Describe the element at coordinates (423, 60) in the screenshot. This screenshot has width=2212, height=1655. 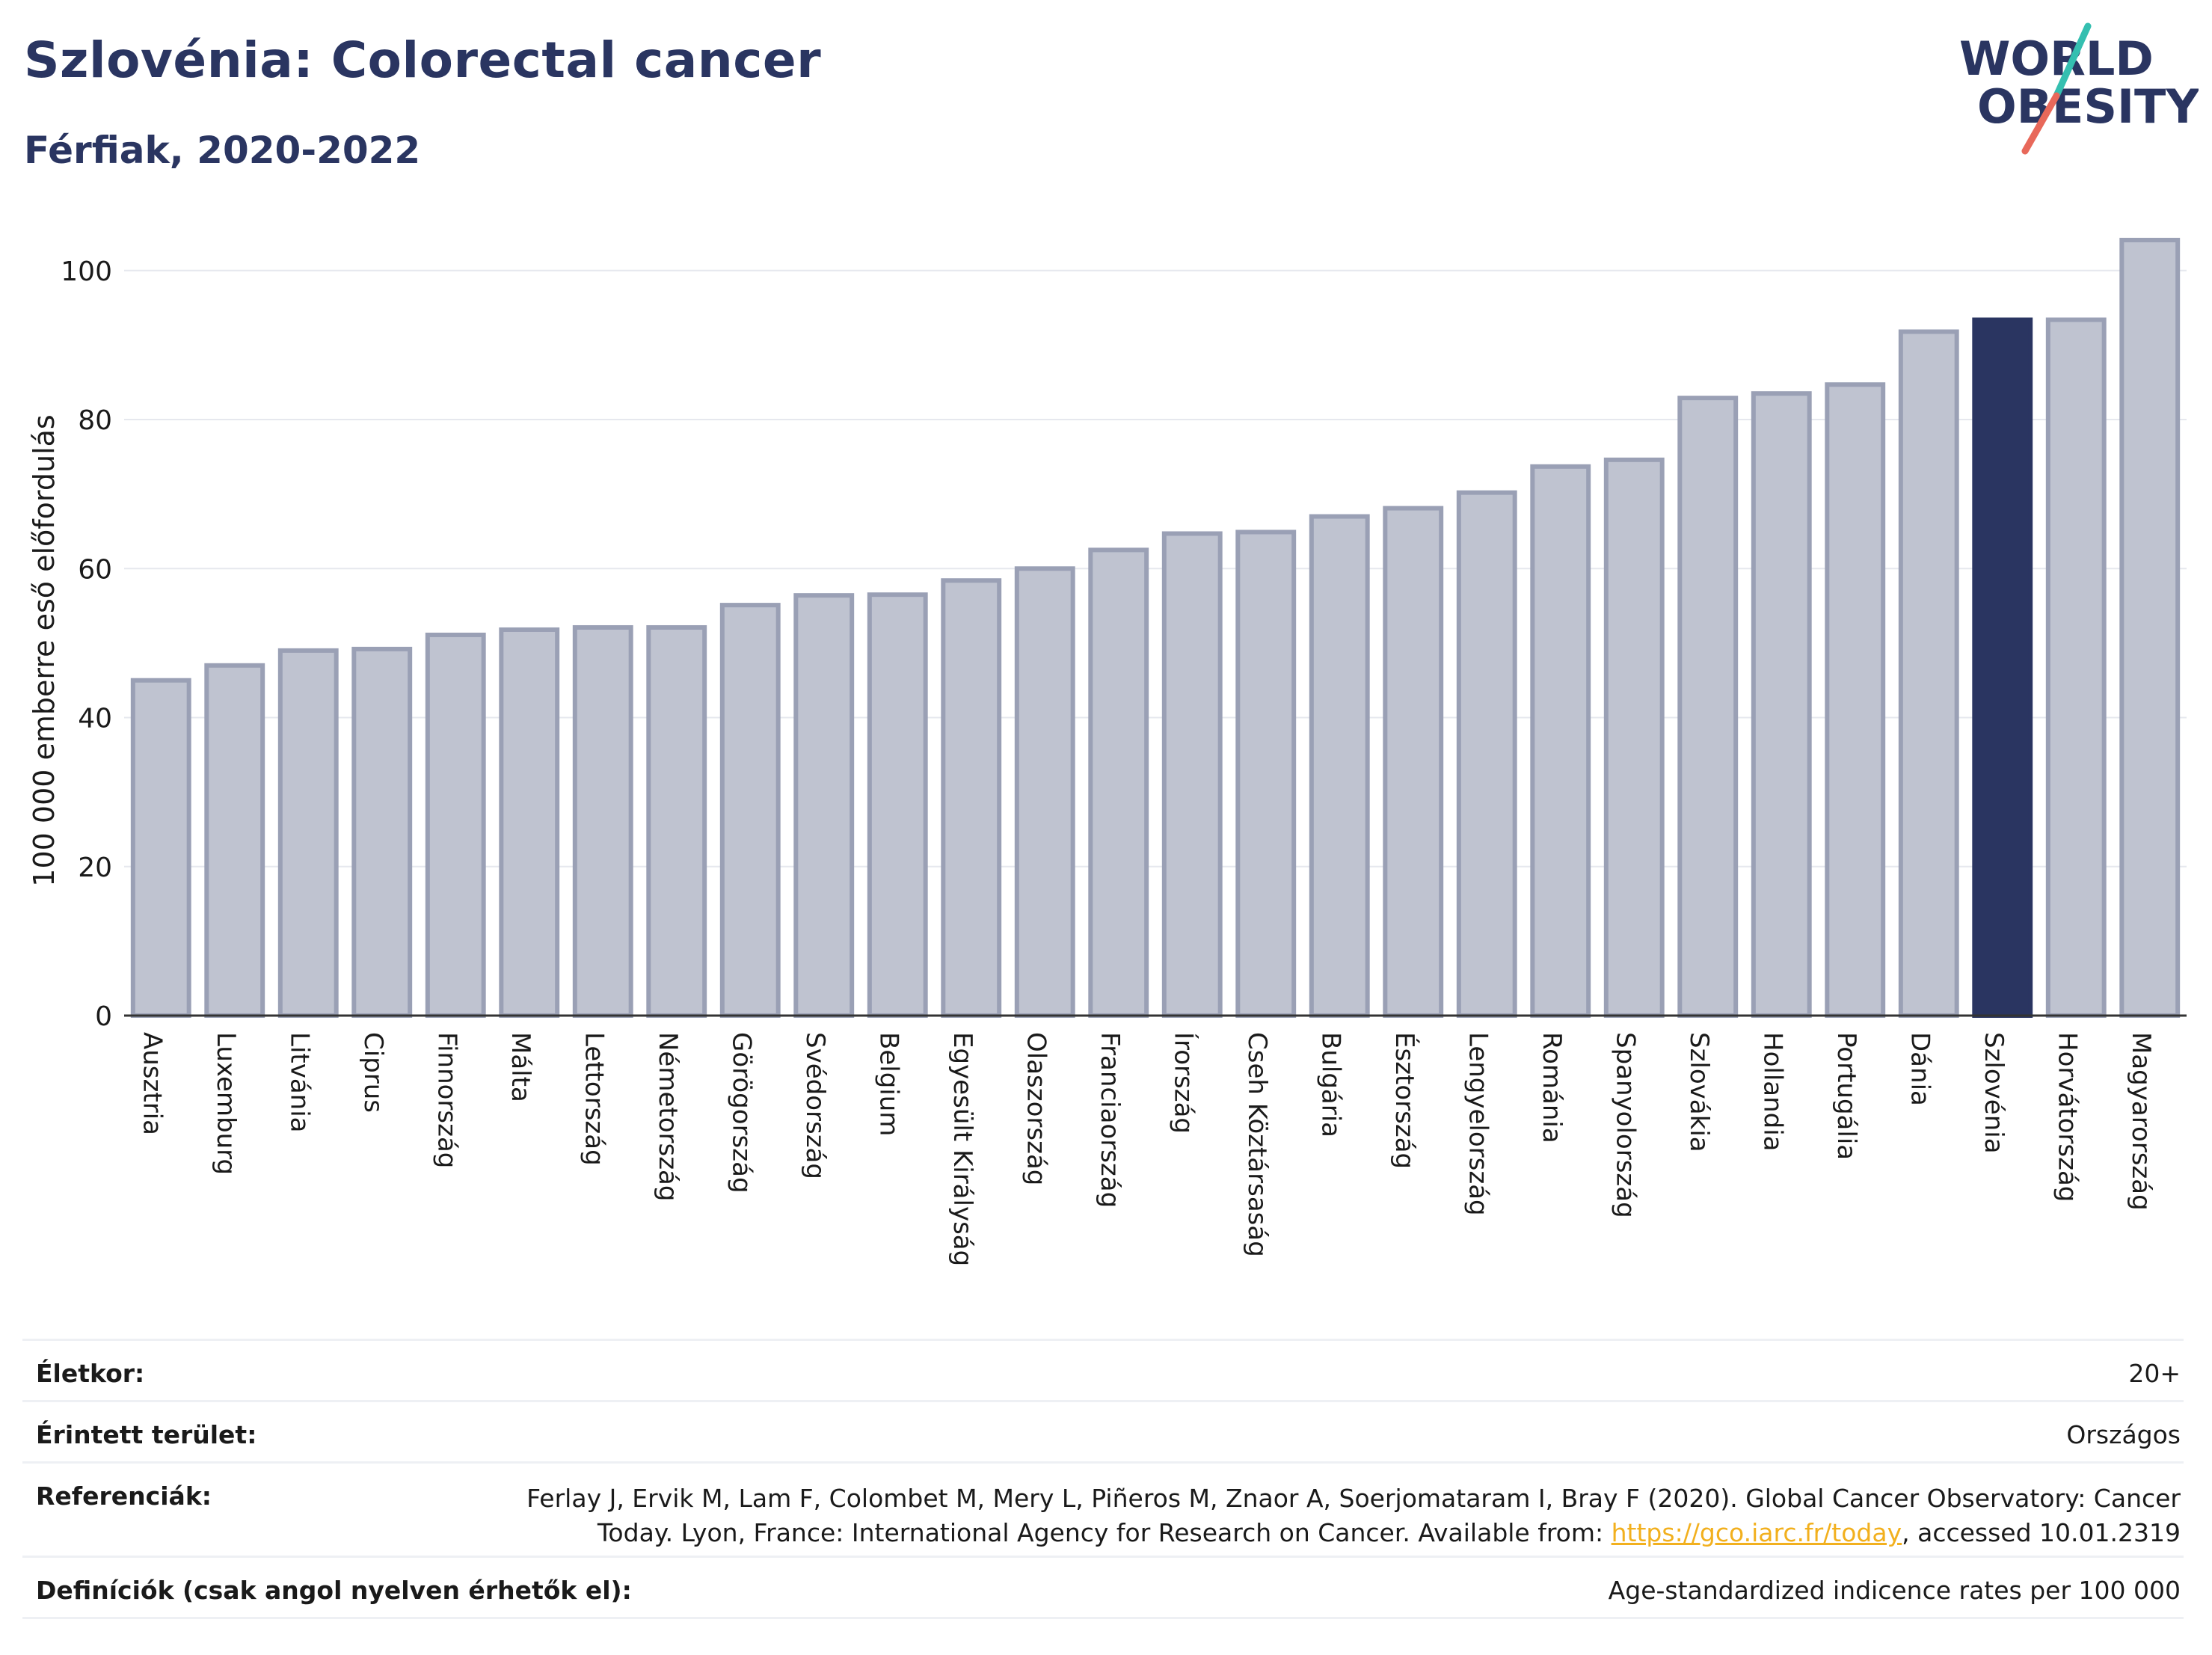
I see `chart-title: Szlovénia: Colorectal cancer` at that location.